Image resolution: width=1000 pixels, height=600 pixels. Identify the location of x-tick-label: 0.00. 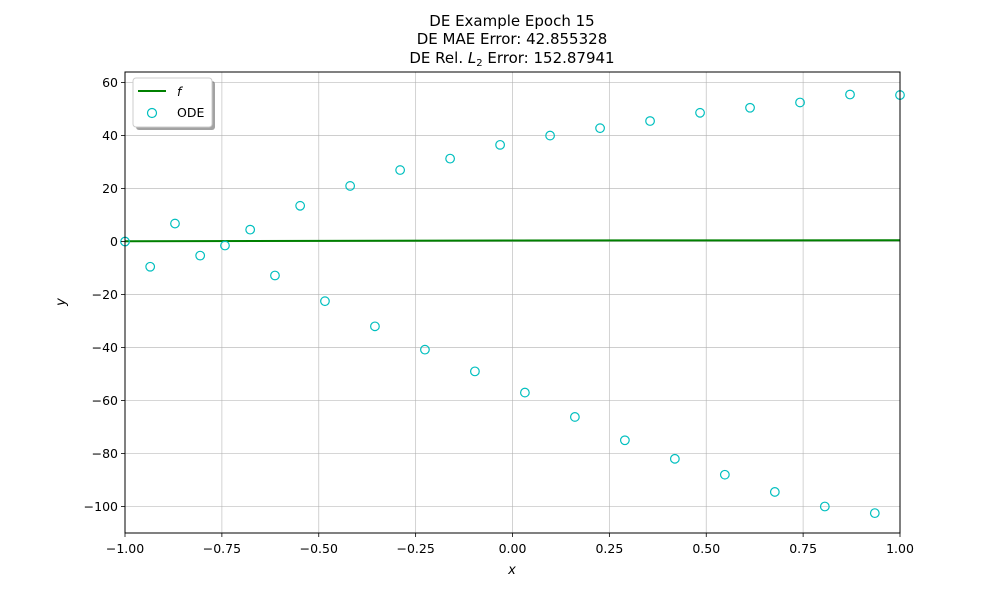
(513, 548).